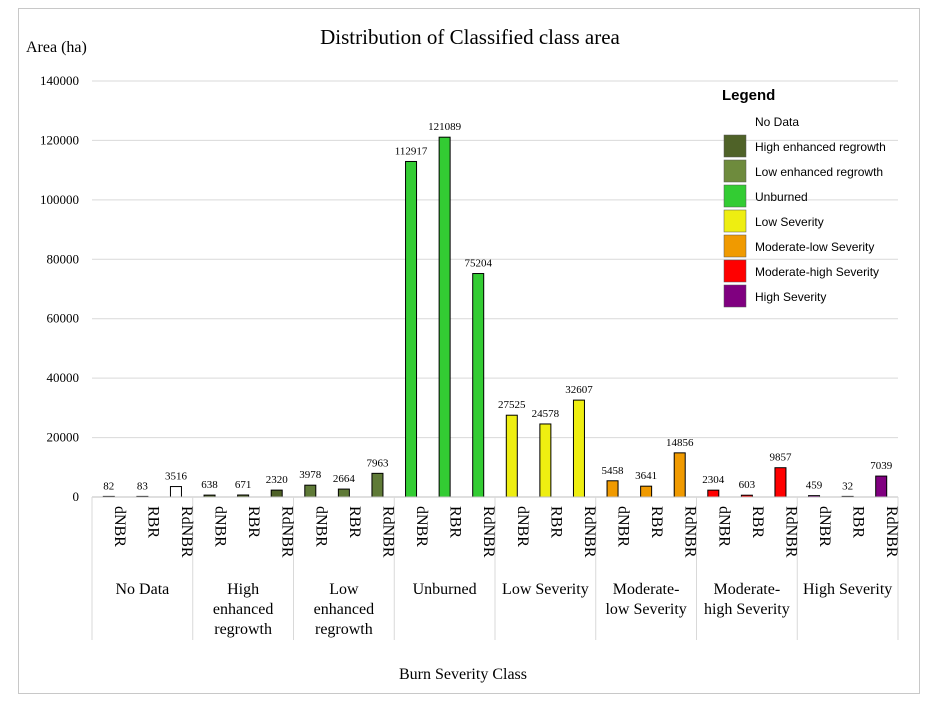  Describe the element at coordinates (713, 480) in the screenshot. I see `data-label: 2304` at that location.